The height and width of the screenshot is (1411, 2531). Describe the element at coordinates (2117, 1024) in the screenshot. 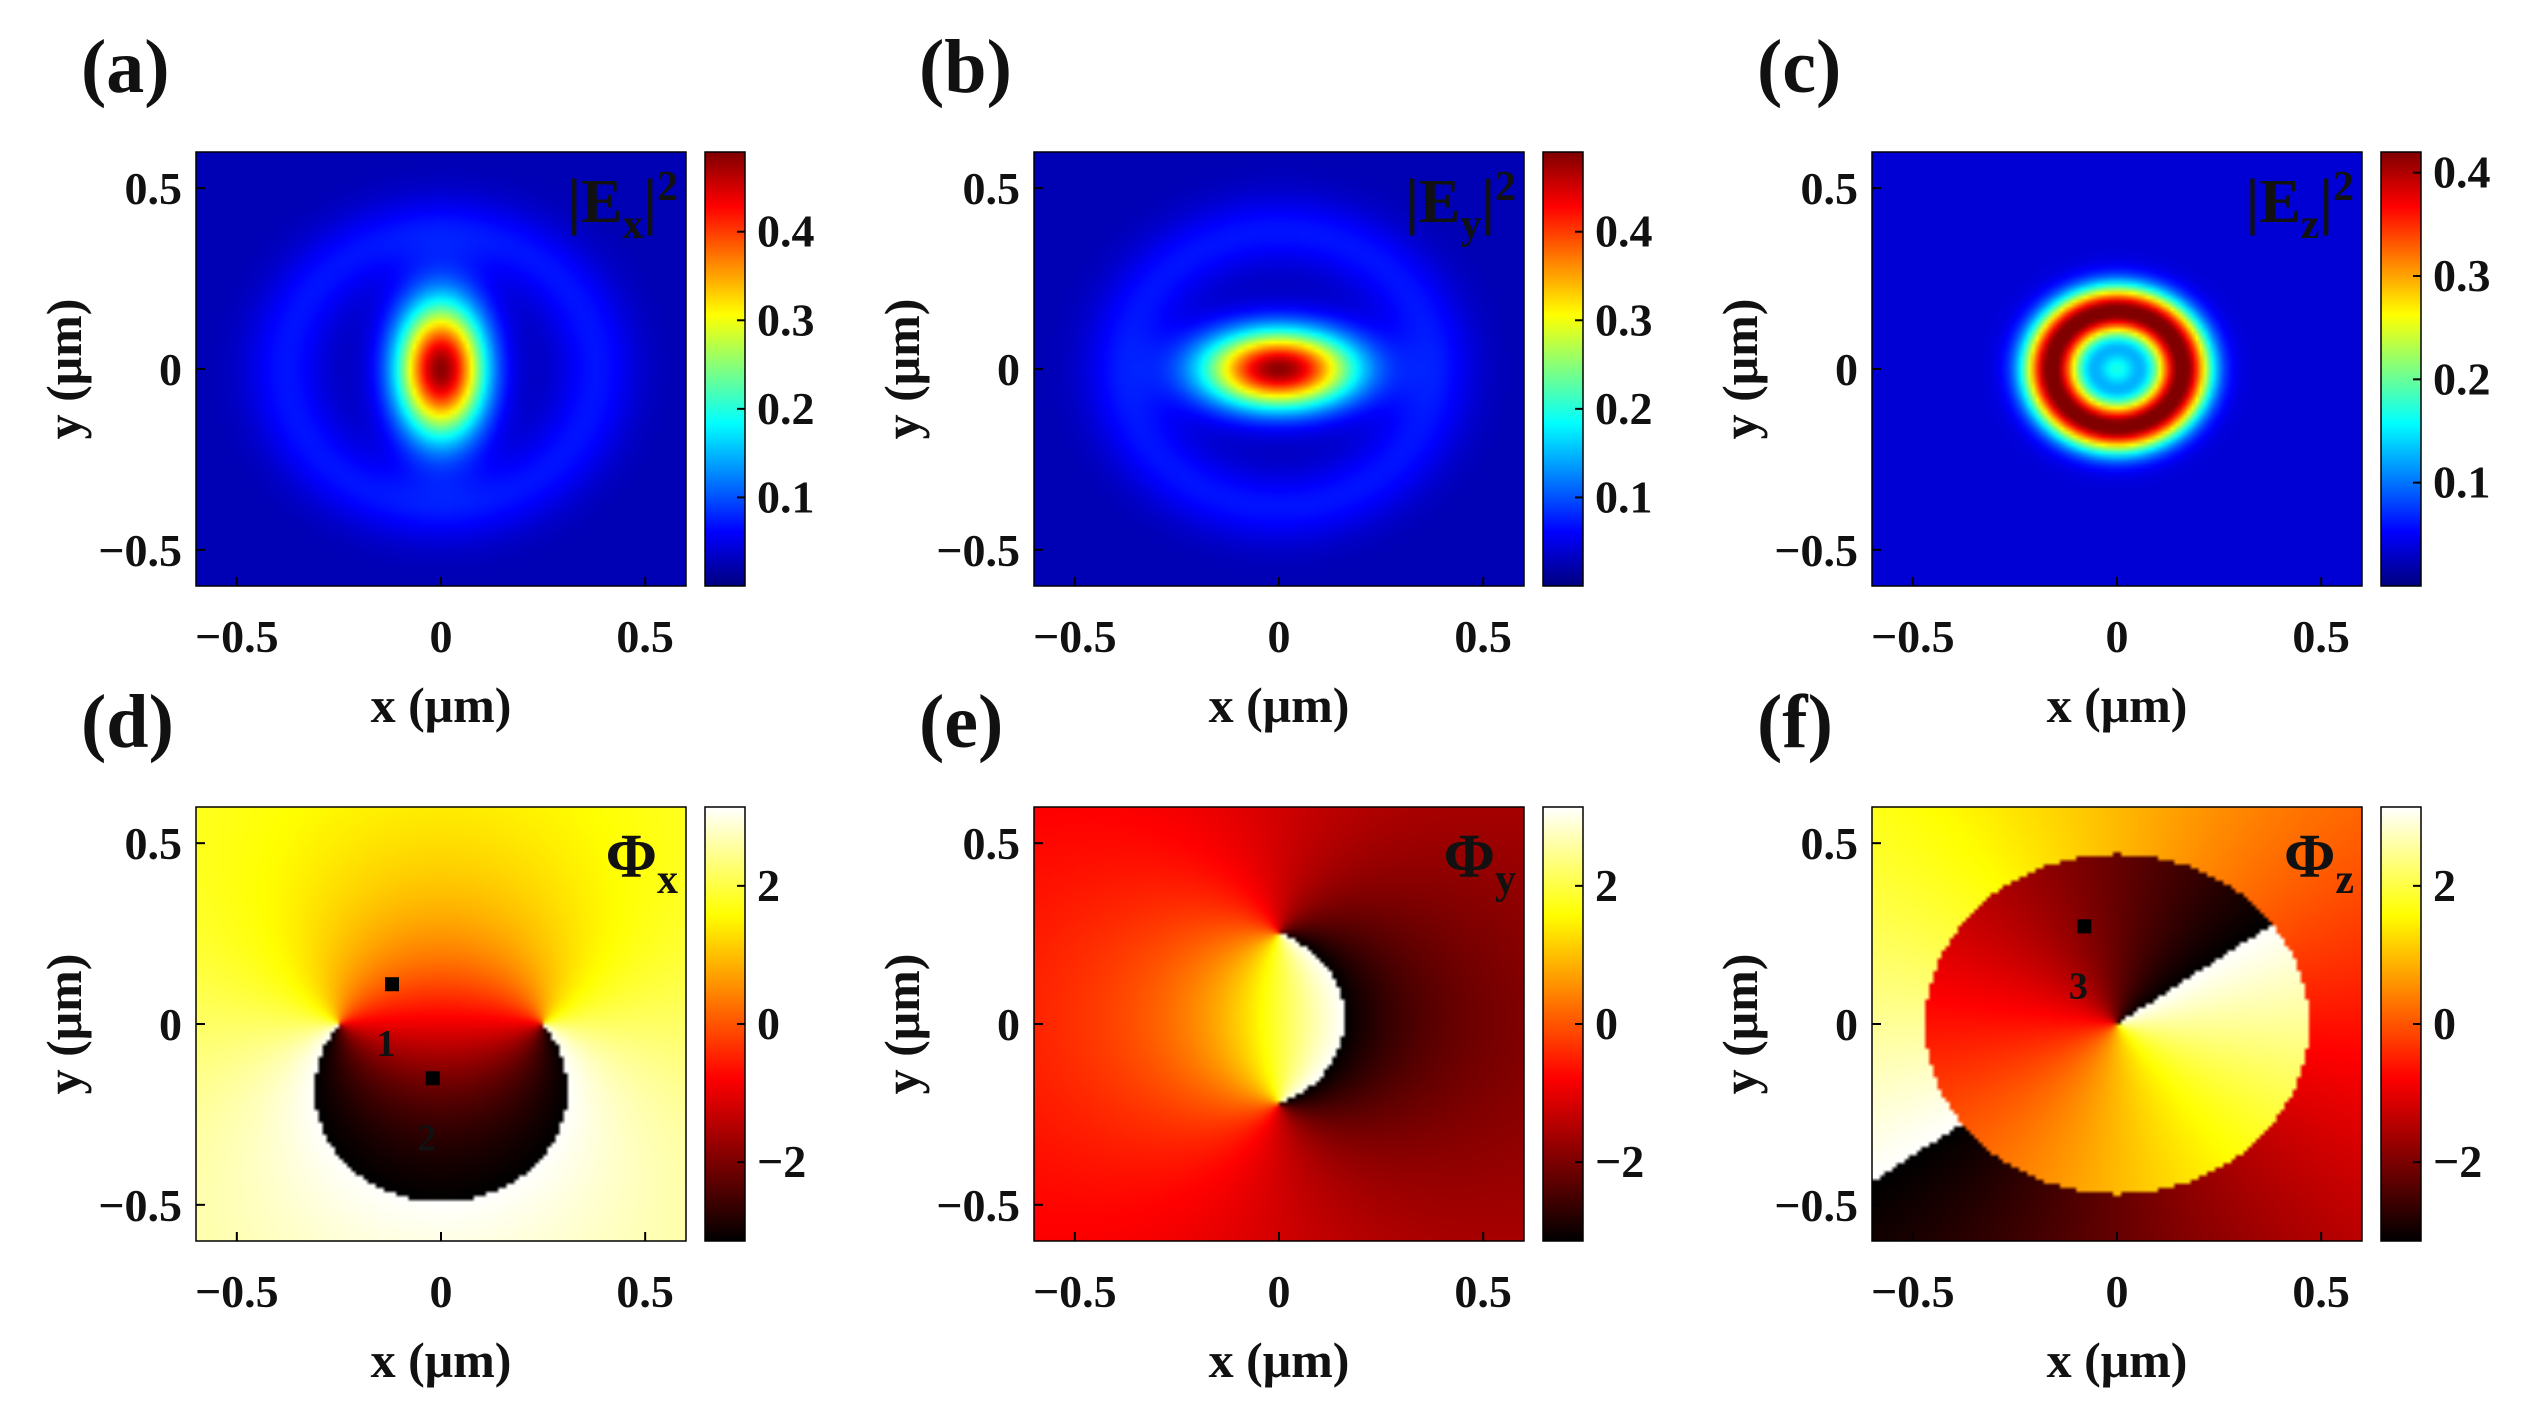

I see `heatmap-f` at that location.